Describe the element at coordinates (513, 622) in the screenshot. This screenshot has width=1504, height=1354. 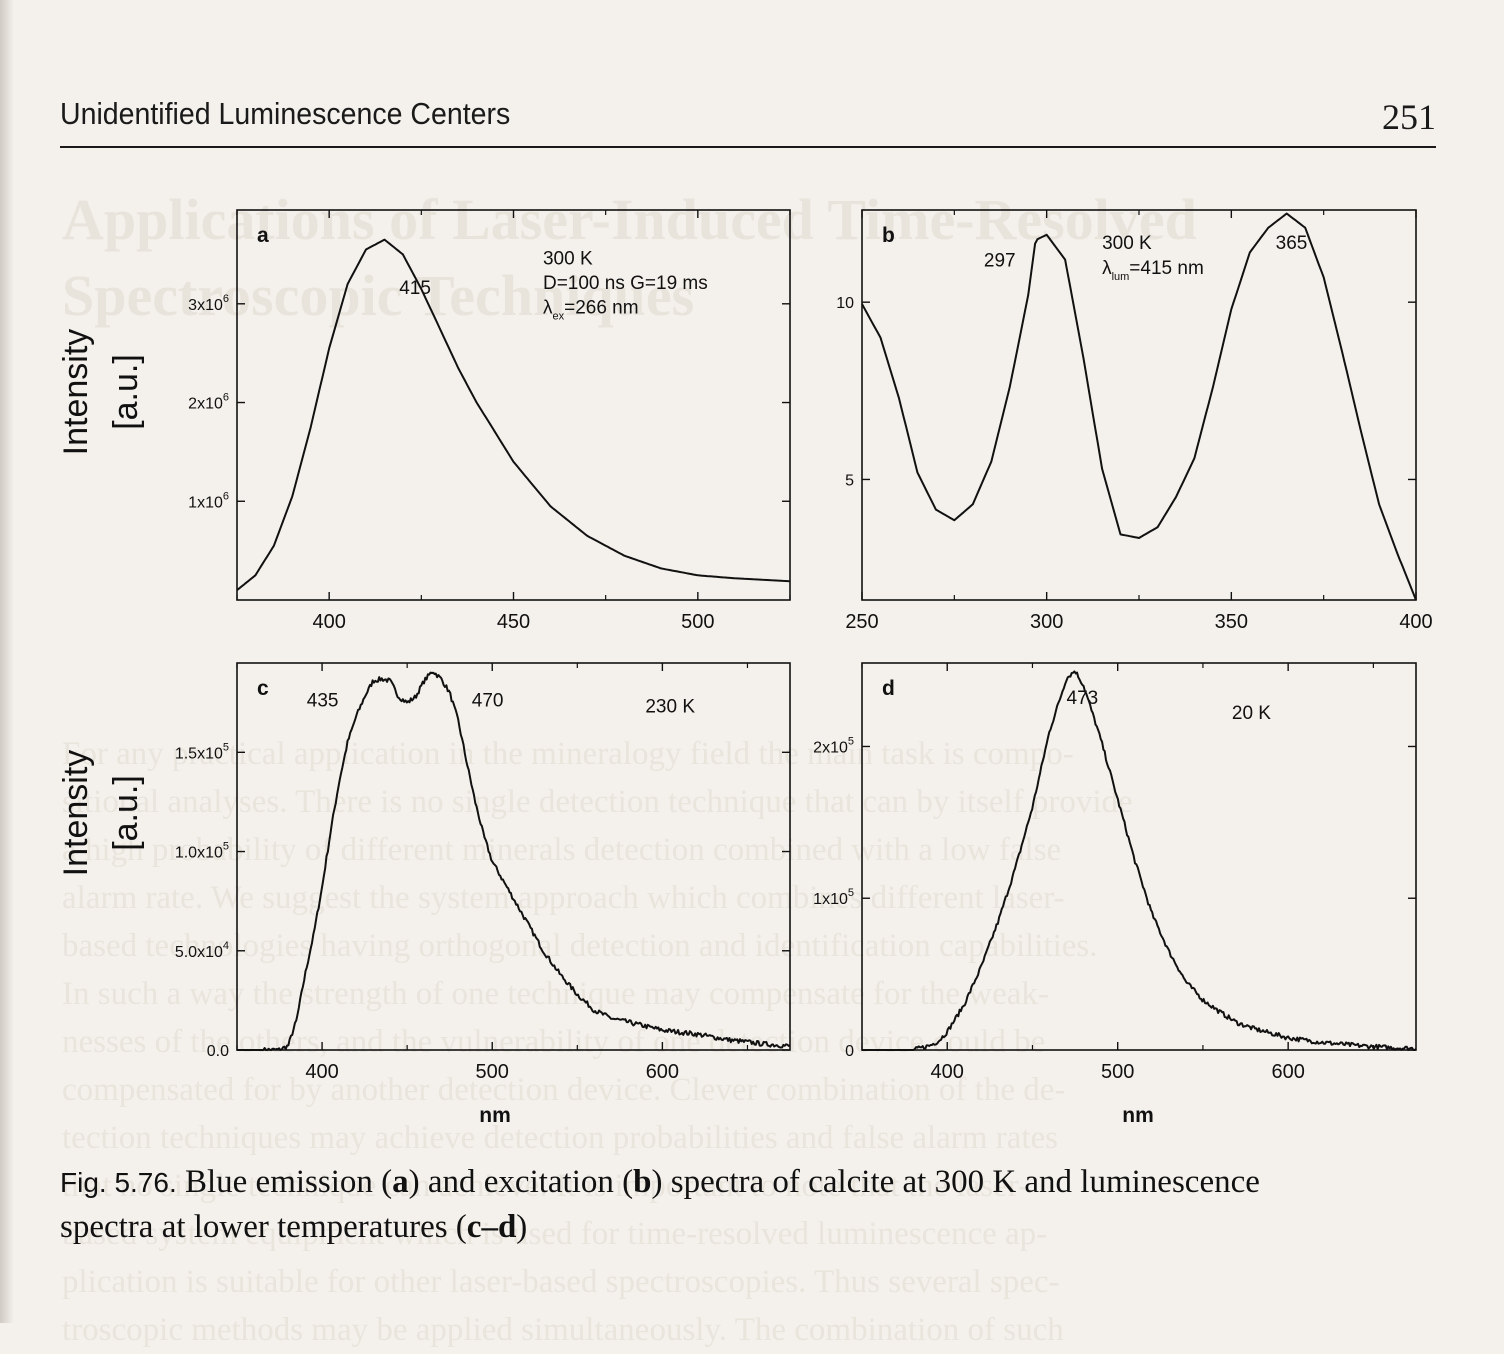
I see `x-tick-label: 450` at that location.